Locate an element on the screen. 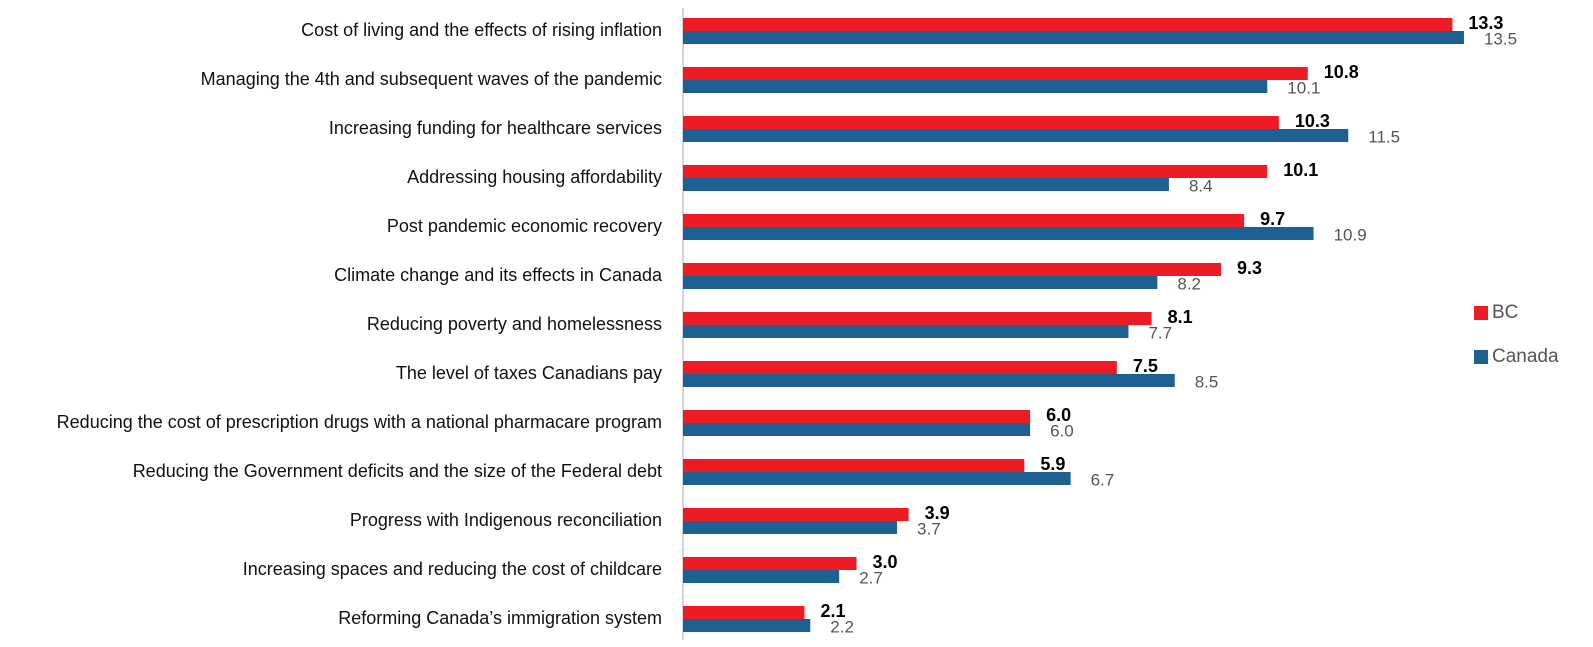 The image size is (1593, 647). value-label: 8.2 is located at coordinates (1189, 283).